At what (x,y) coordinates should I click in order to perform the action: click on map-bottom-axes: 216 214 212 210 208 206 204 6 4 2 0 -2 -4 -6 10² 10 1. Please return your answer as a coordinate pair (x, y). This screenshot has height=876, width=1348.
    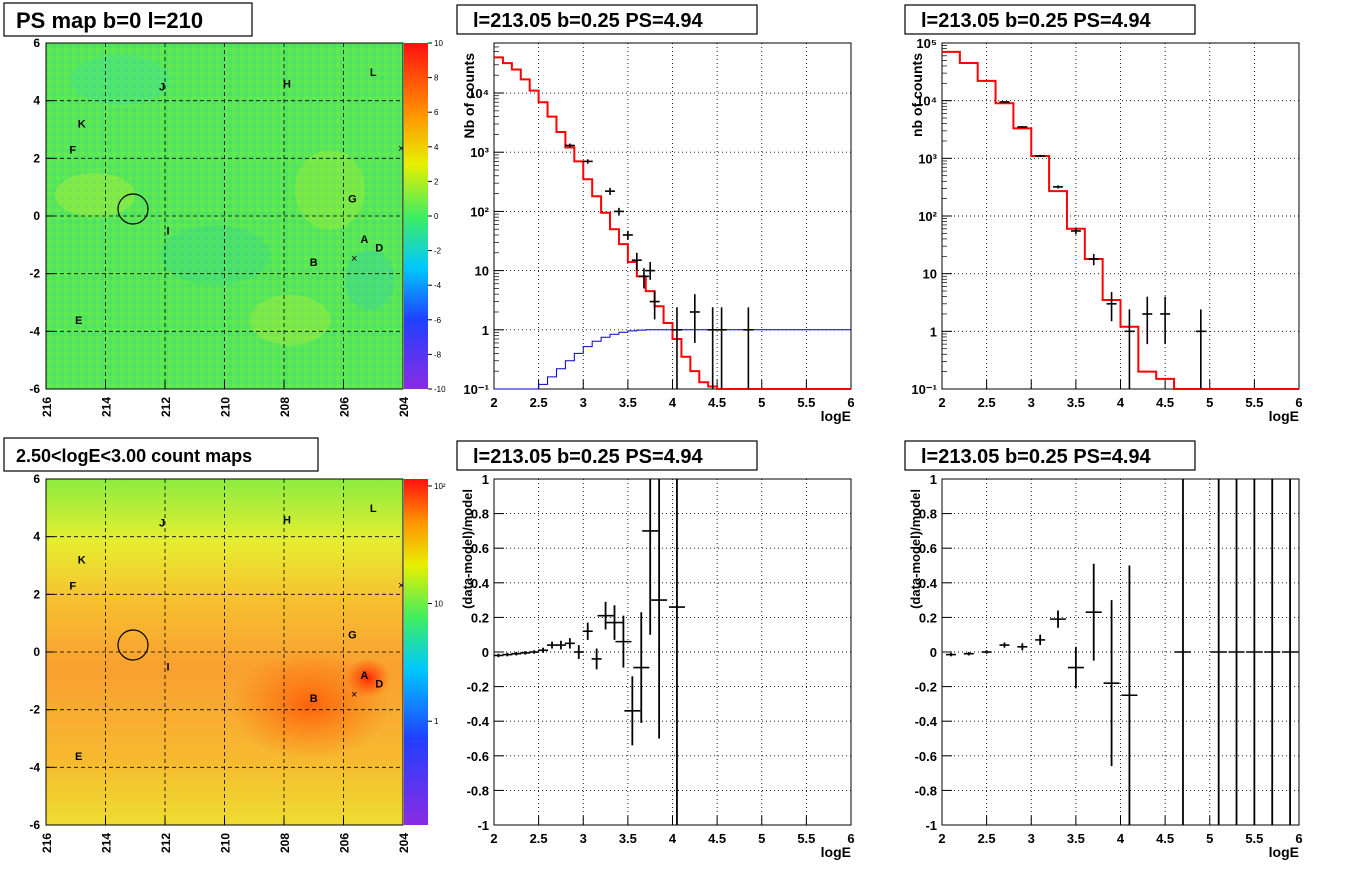
    Looking at the image, I should click on (237, 662).